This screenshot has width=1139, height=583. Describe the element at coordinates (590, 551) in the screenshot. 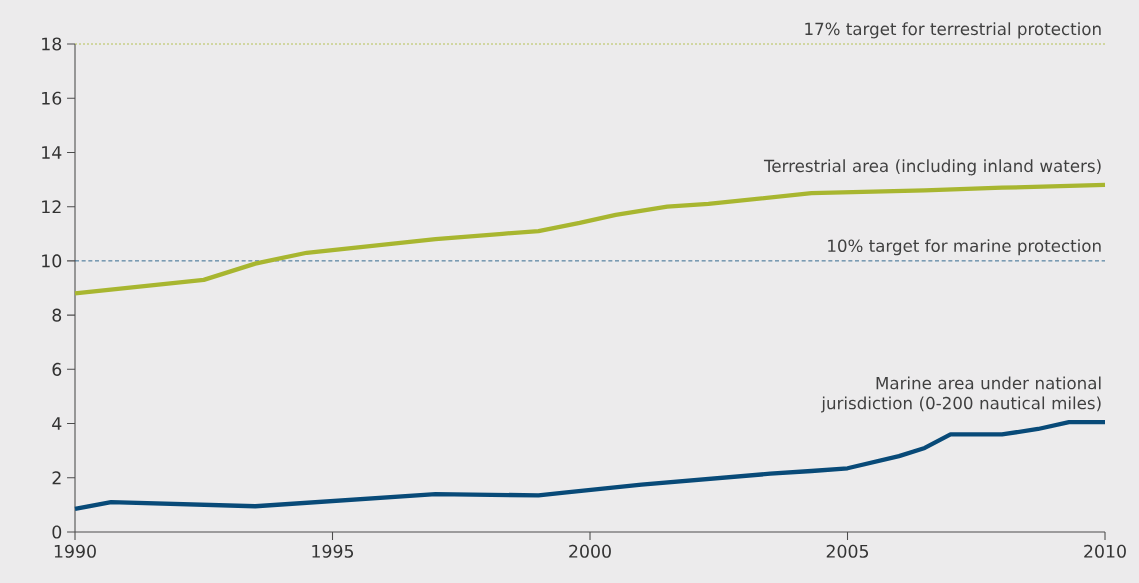

I see `x-tick-label: 2000` at that location.